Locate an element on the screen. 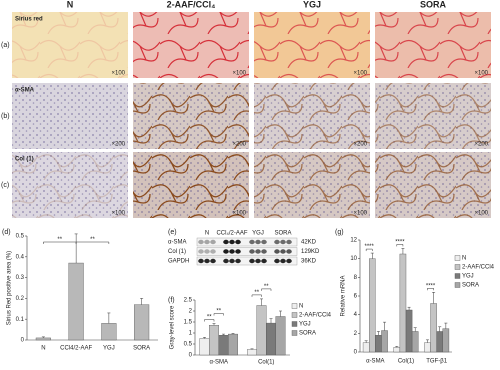  row-label: (b) is located at coordinates (5, 116).